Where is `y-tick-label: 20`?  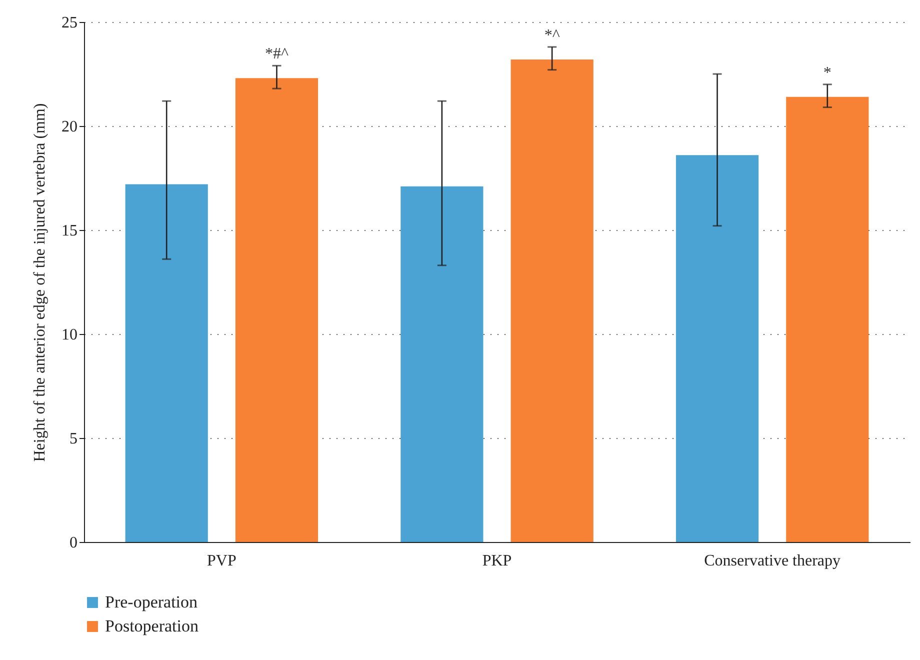 y-tick-label: 20 is located at coordinates (70, 127).